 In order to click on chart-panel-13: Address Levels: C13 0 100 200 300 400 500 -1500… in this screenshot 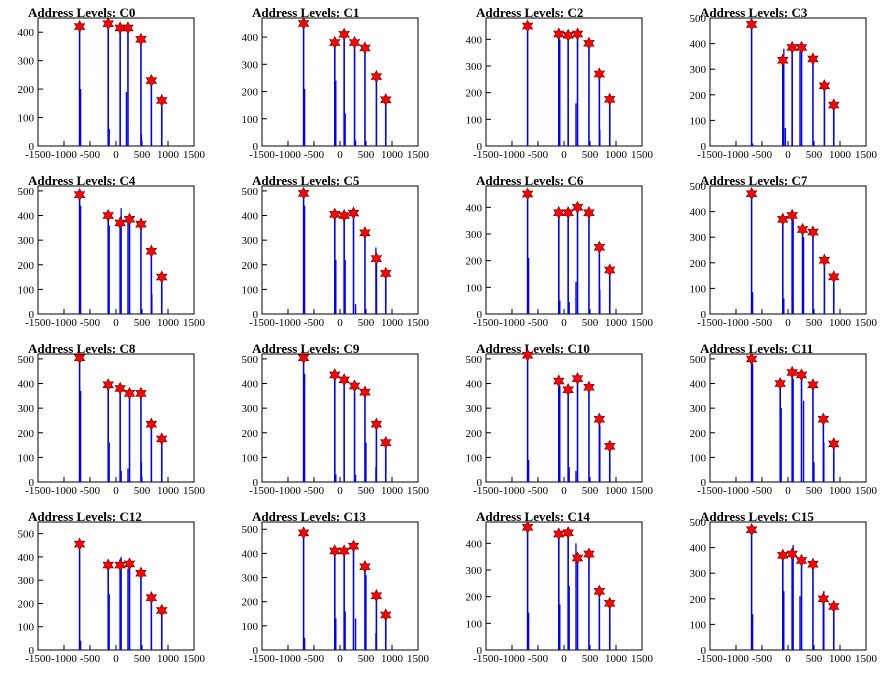, I will do `click(336, 587)`.